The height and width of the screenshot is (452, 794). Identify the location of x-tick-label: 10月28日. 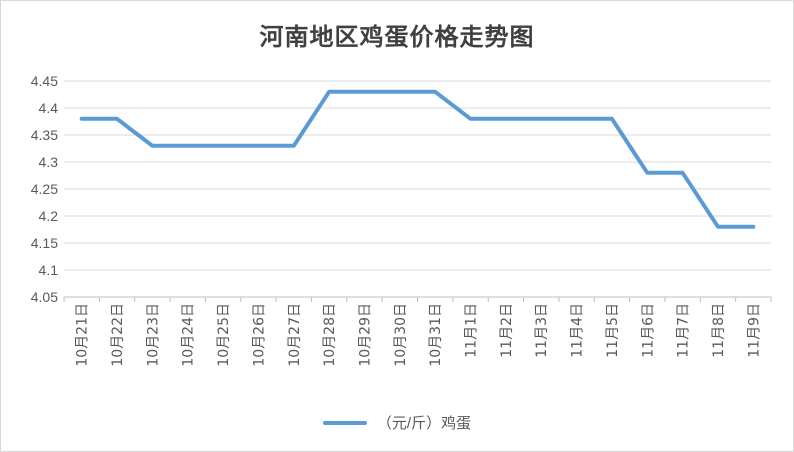
(330, 335).